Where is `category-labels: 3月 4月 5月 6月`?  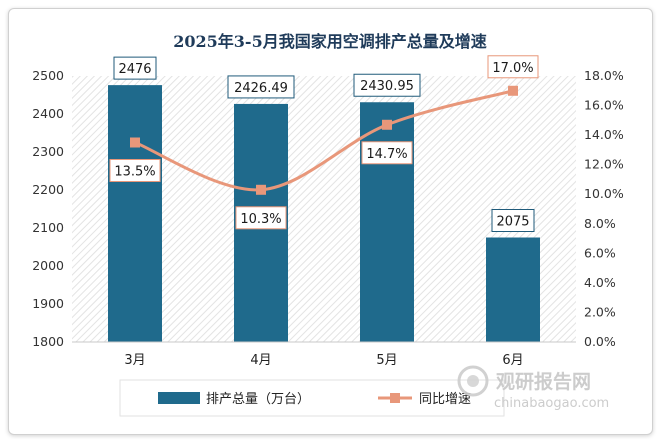
category-labels: 3月 4月 5月 6月 is located at coordinates (323, 360).